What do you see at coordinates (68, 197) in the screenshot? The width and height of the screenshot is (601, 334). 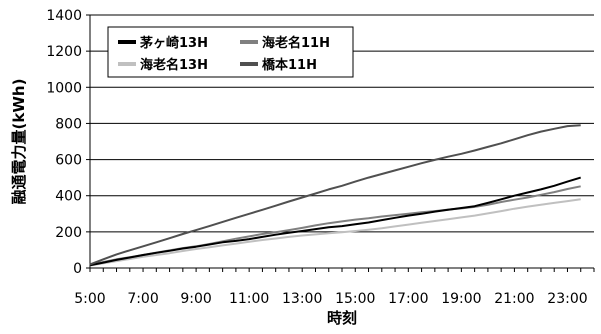 I see `y-tick-label: 400` at bounding box center [68, 197].